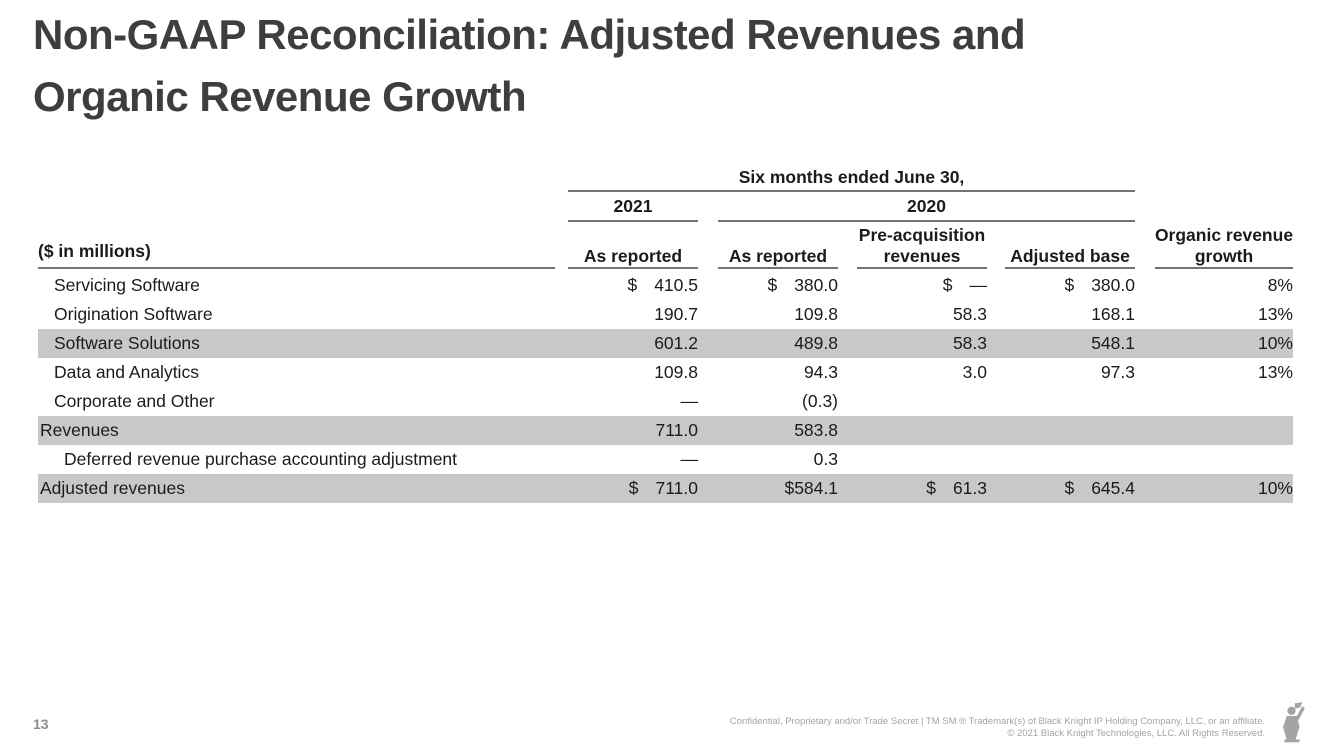 The width and height of the screenshot is (1333, 750). I want to click on cell-value: 8%, so click(1280, 285).